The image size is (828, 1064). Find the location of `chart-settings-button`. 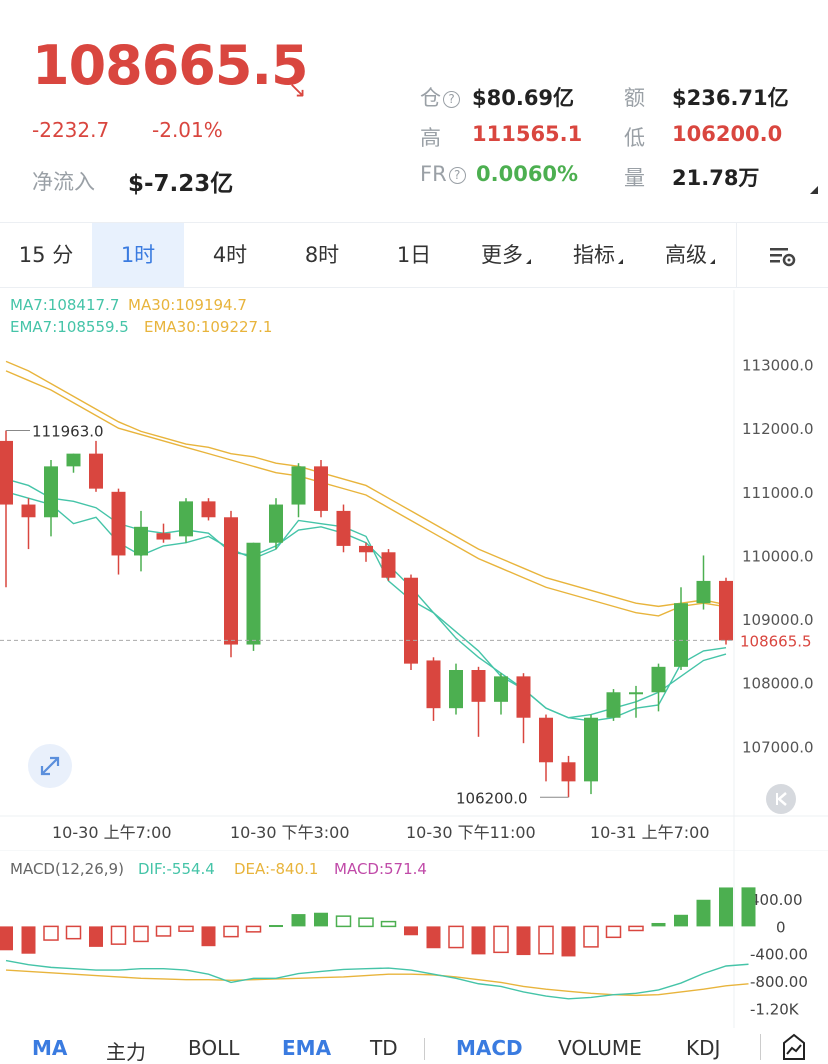

chart-settings-button is located at coordinates (782, 255).